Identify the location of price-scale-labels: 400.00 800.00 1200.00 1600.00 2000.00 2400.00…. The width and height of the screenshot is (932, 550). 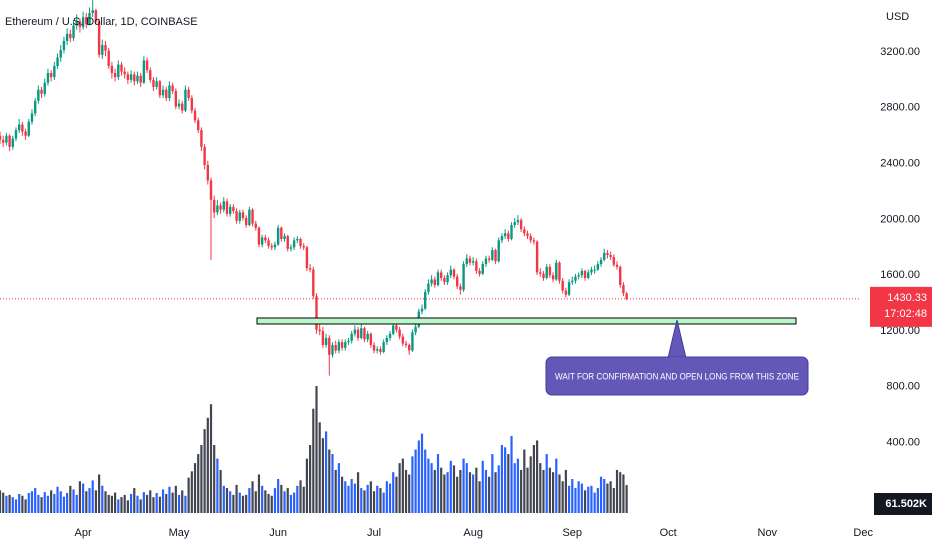
(900, 247).